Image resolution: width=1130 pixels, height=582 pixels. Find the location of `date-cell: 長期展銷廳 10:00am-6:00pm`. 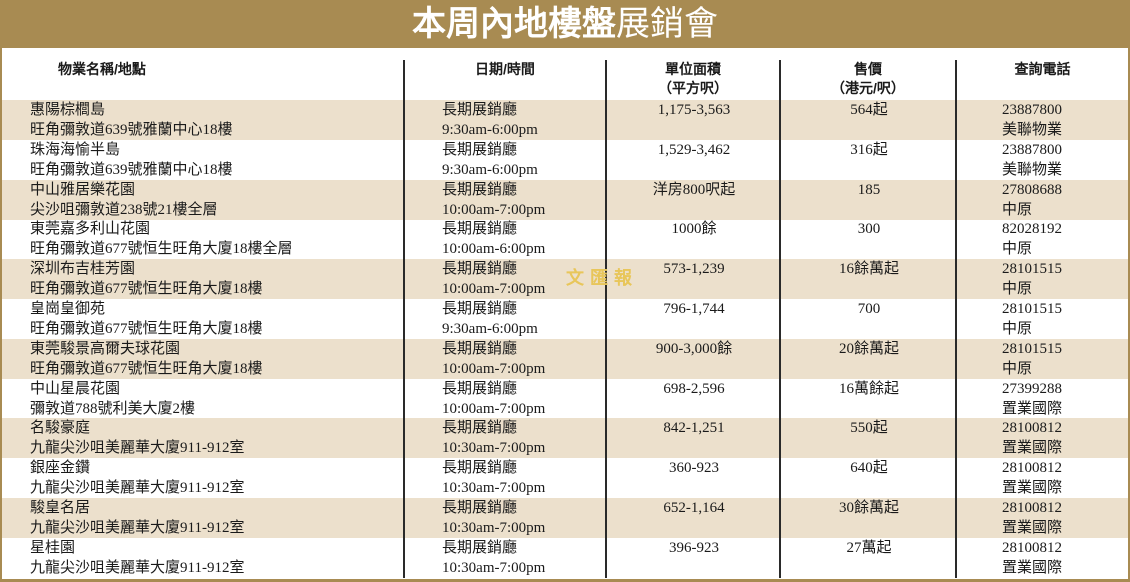

date-cell: 長期展銷廳 10:00am-6:00pm is located at coordinates (493, 239).